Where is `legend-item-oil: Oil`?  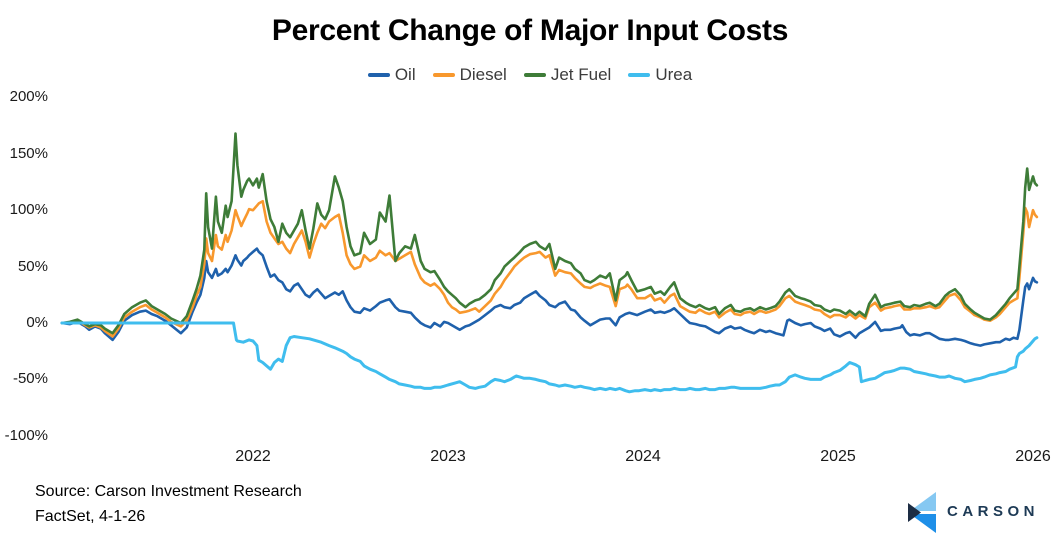 legend-item-oil: Oil is located at coordinates (391, 75).